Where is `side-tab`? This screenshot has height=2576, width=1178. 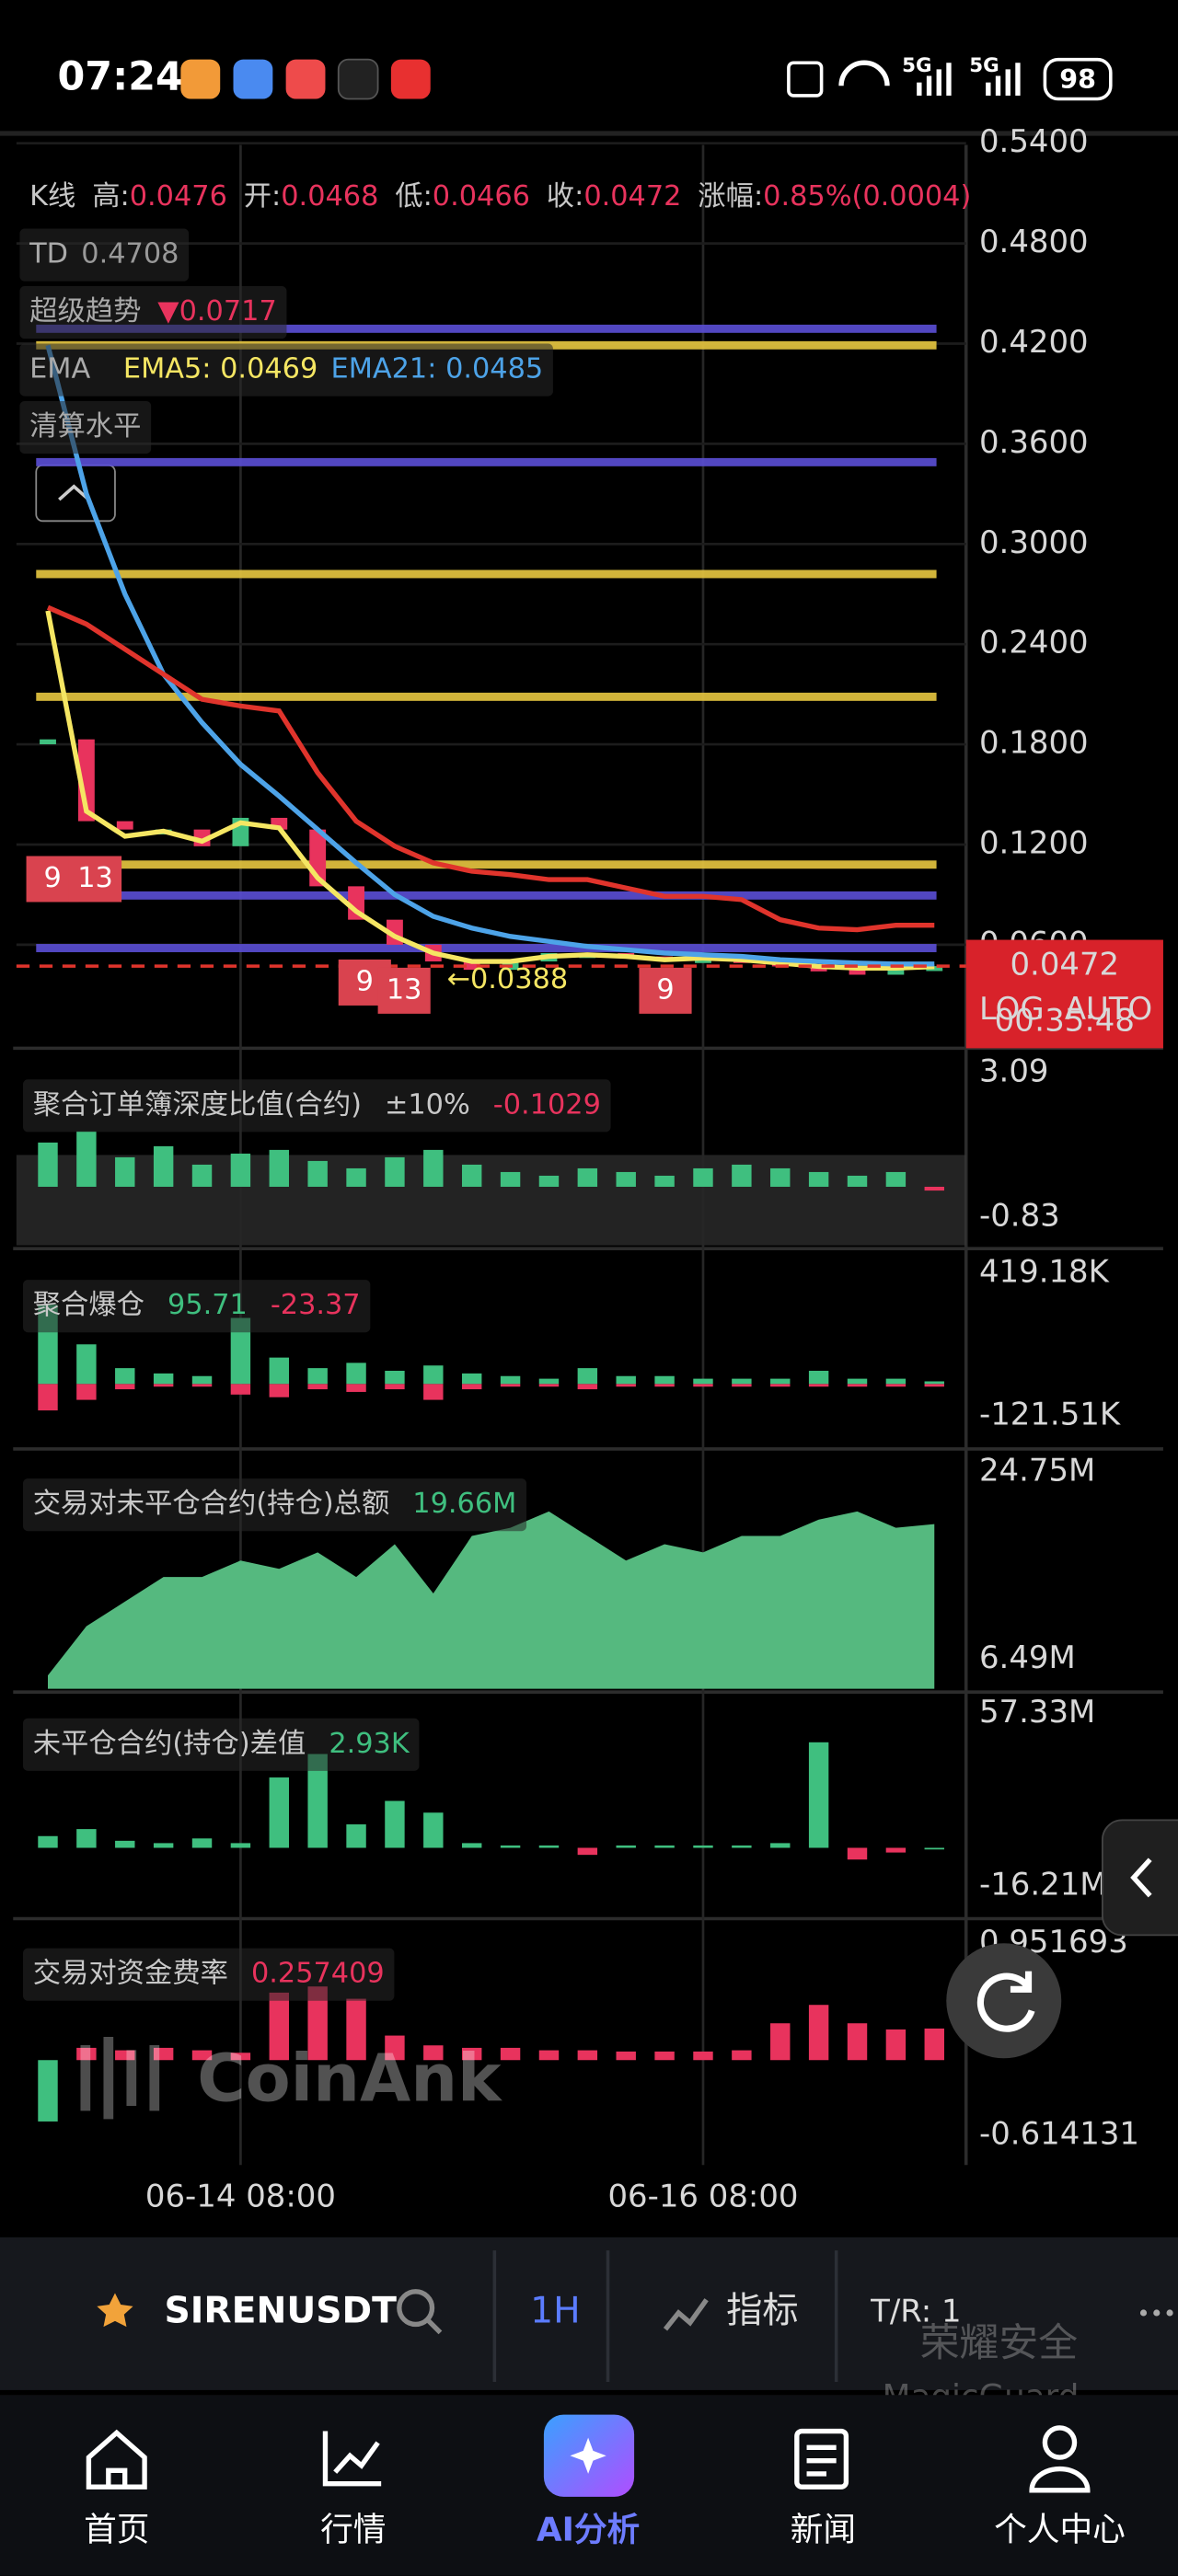 side-tab is located at coordinates (1139, 1878).